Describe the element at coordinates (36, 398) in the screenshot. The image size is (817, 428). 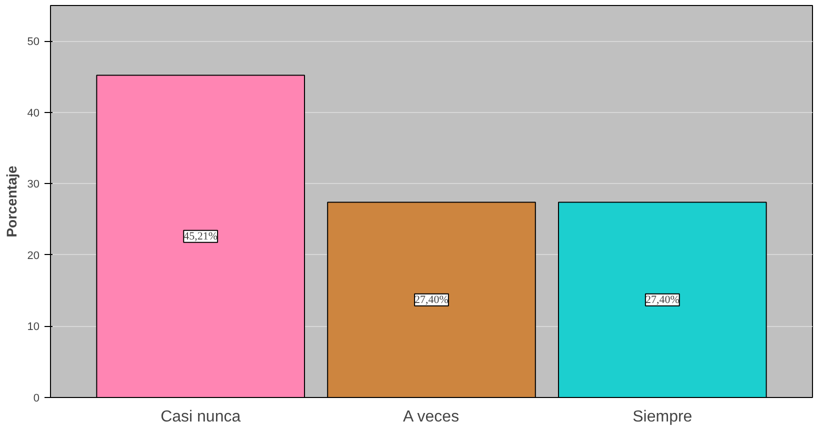
I see `y-tick-label: 0` at that location.